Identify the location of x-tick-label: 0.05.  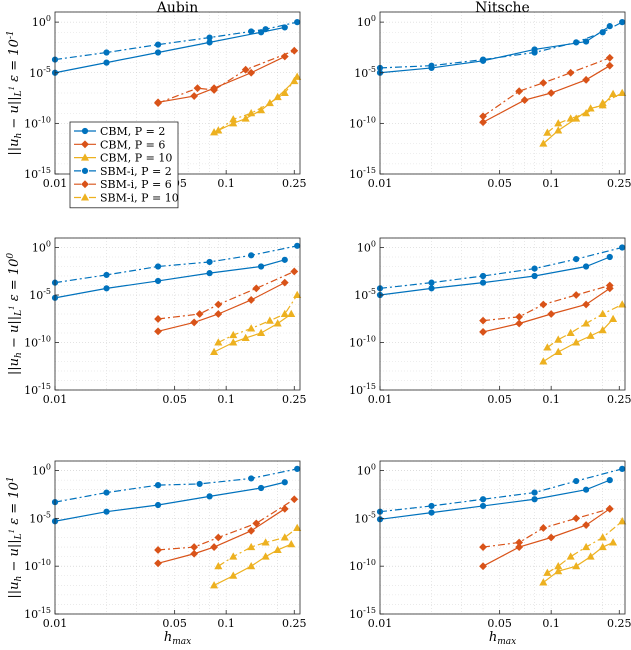
(174, 623).